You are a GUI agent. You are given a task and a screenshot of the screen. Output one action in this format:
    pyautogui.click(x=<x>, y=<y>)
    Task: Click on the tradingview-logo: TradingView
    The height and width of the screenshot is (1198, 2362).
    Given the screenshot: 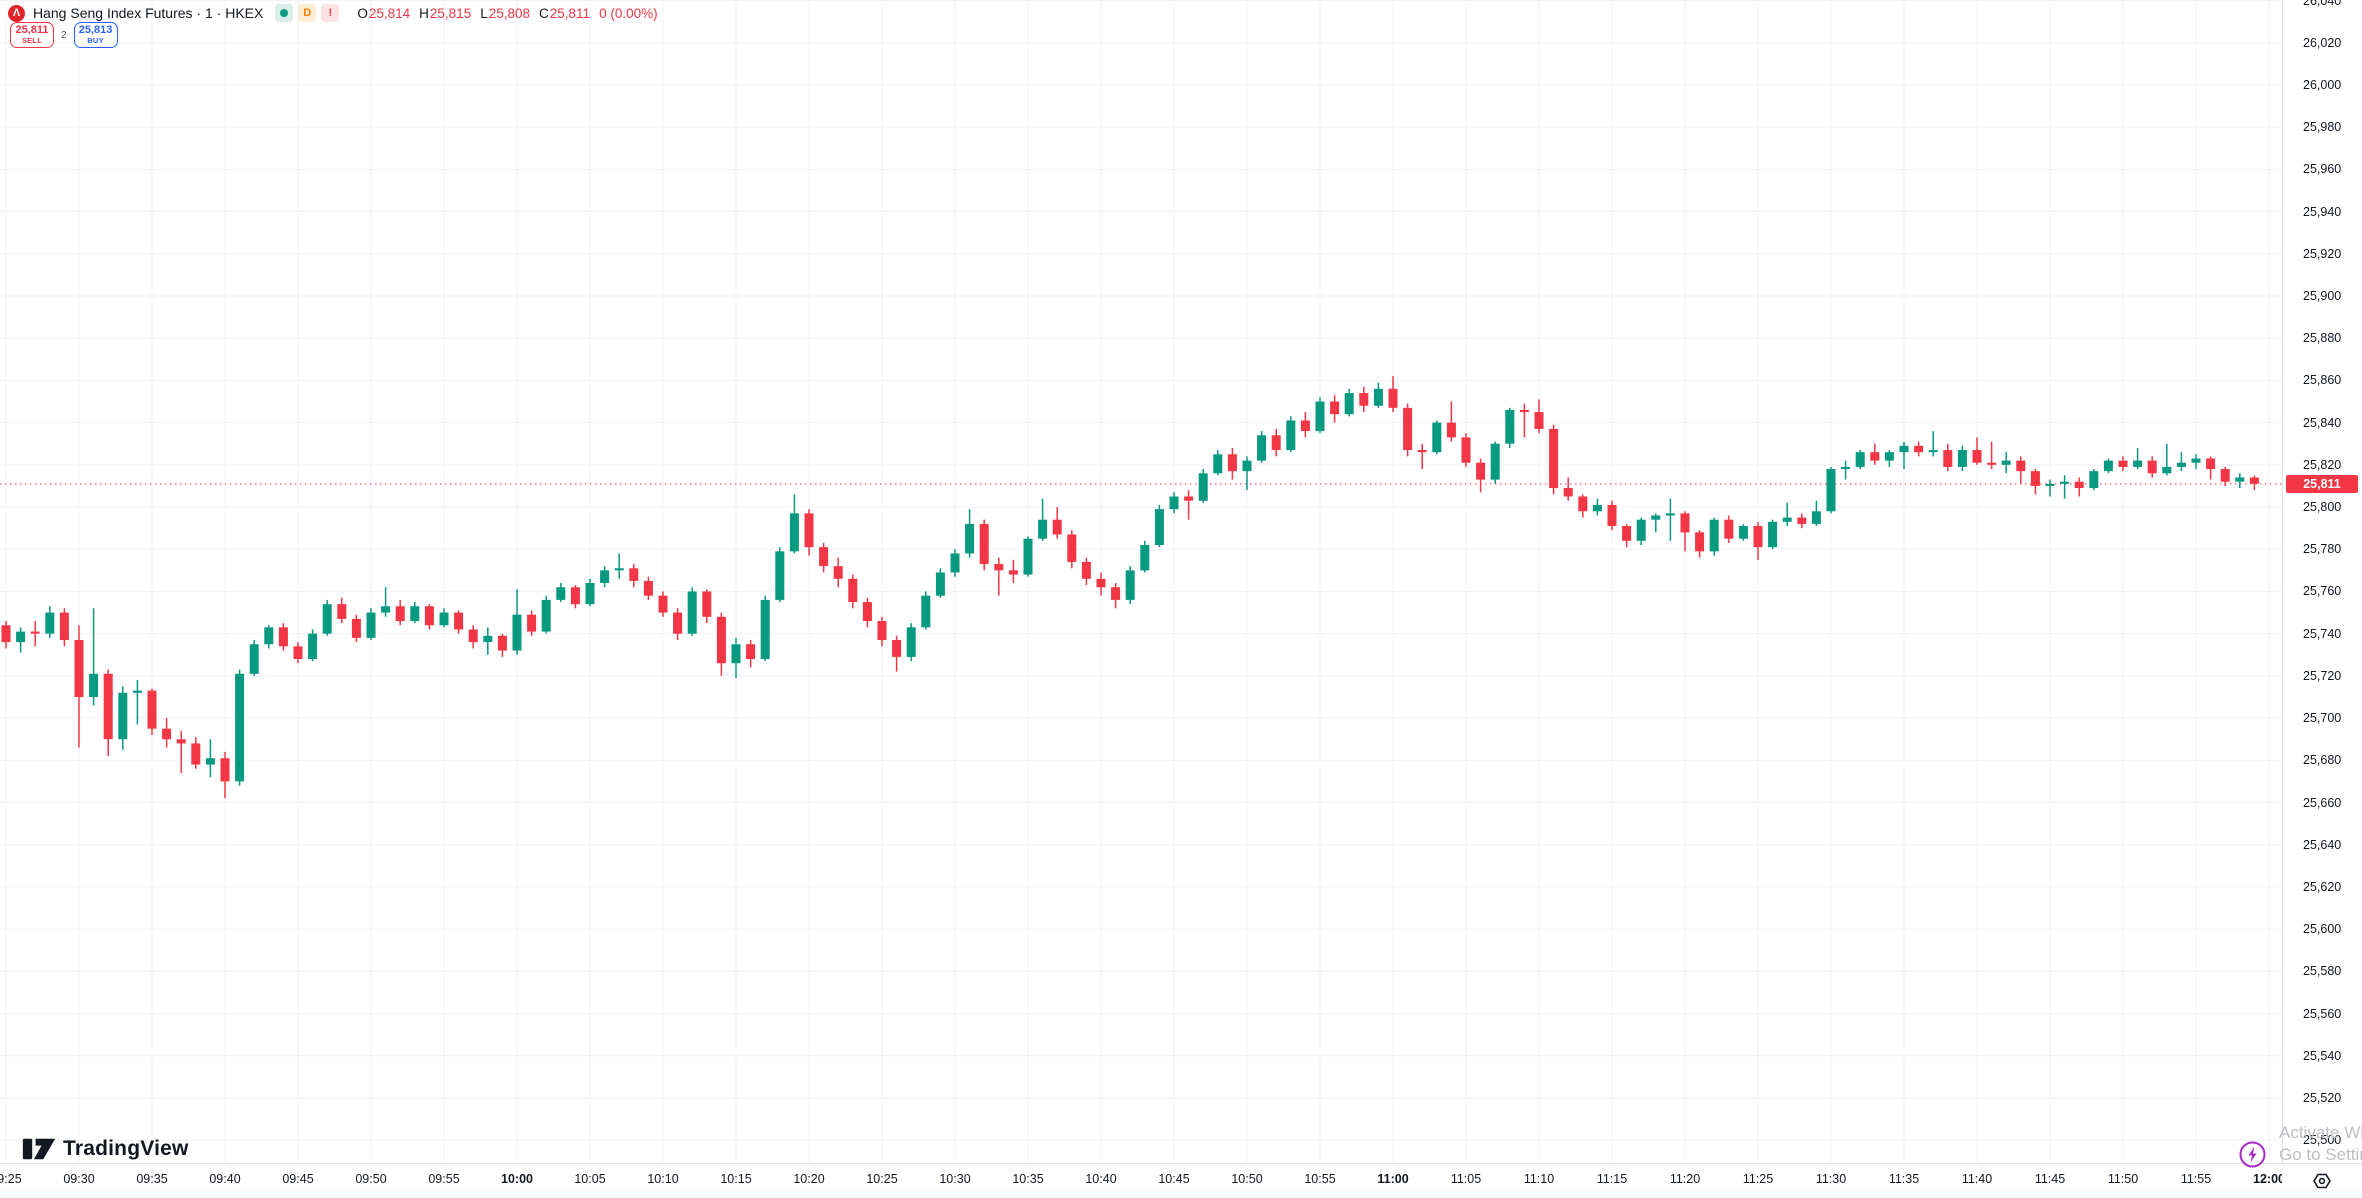 What is the action you would take?
    pyautogui.click(x=105, y=1149)
    